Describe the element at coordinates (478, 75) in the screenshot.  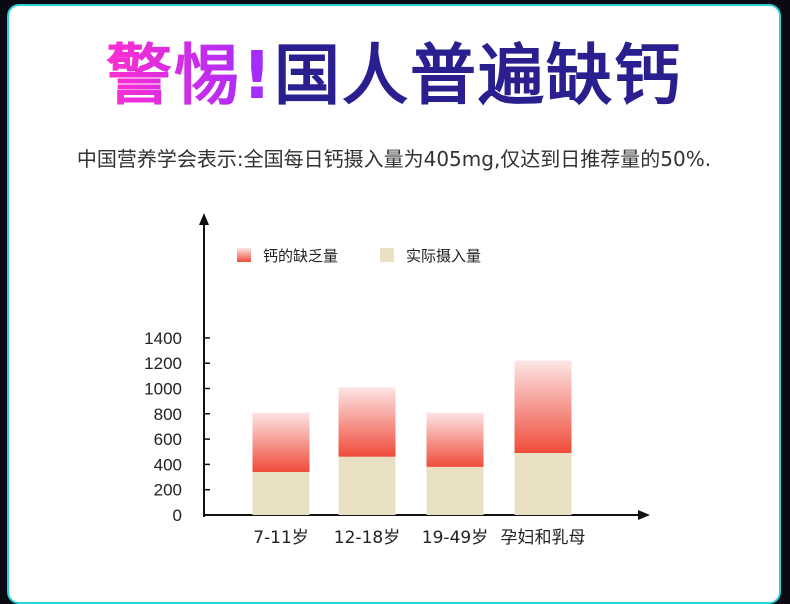
I see `headline-main: 国人普遍缺钙` at that location.